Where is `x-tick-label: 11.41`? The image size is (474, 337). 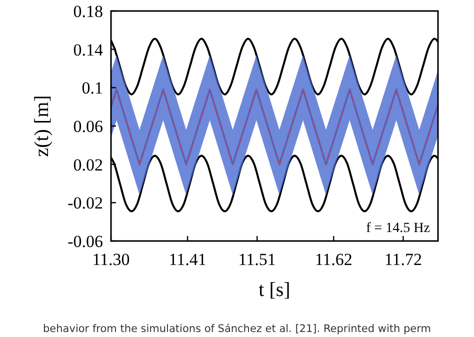
x-tick-label: 11.41 is located at coordinates (187, 259).